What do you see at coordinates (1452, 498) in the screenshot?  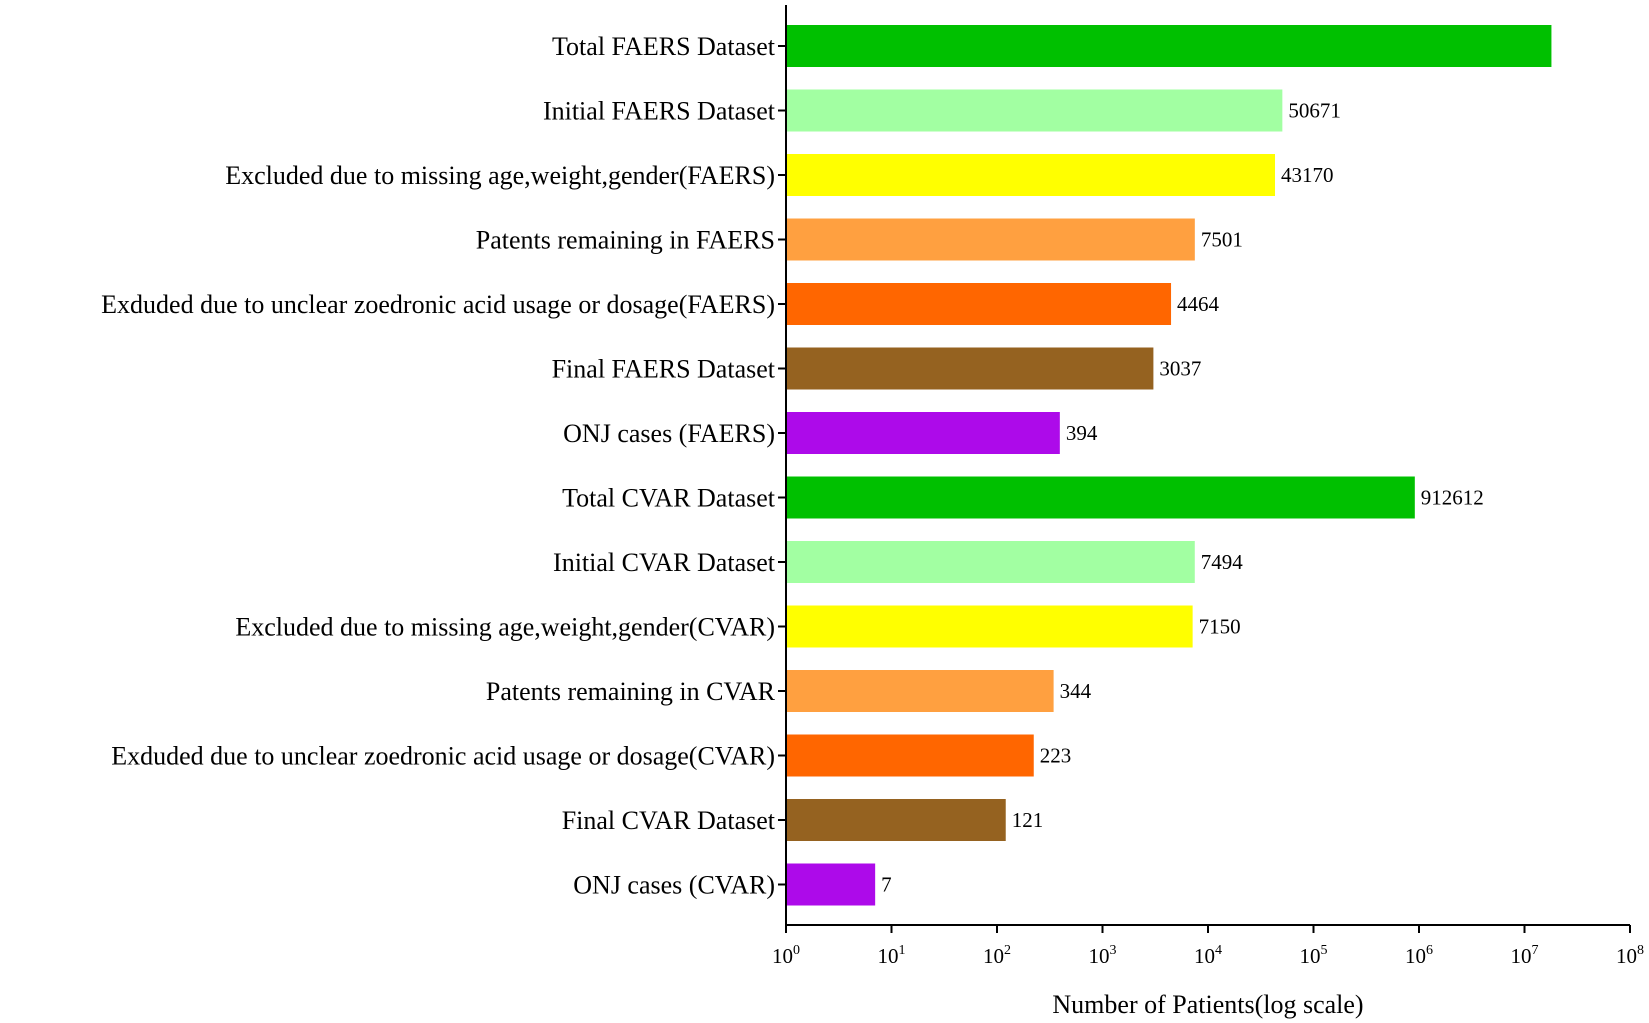 I see `data-label: 912612` at bounding box center [1452, 498].